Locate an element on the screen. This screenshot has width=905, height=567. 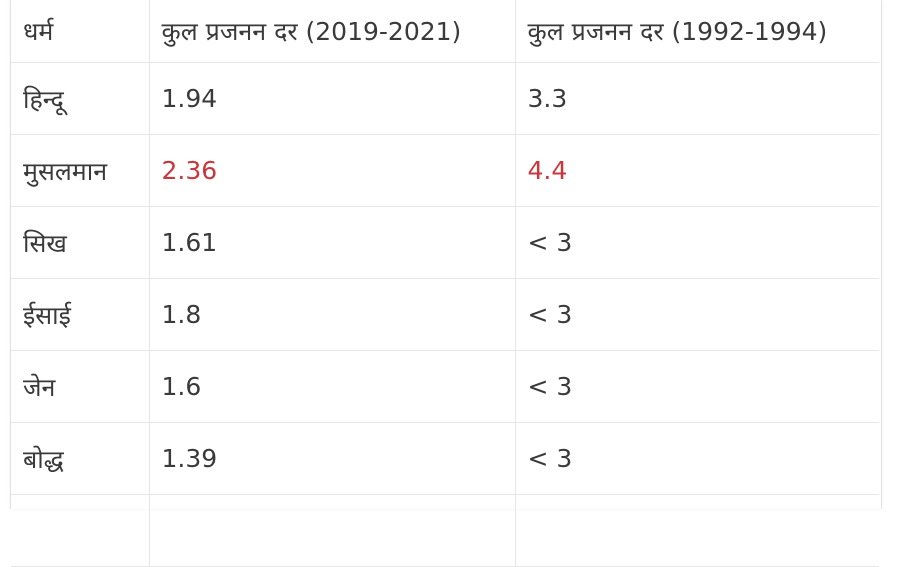
religion-cell: हिन्दू is located at coordinates (80, 98).